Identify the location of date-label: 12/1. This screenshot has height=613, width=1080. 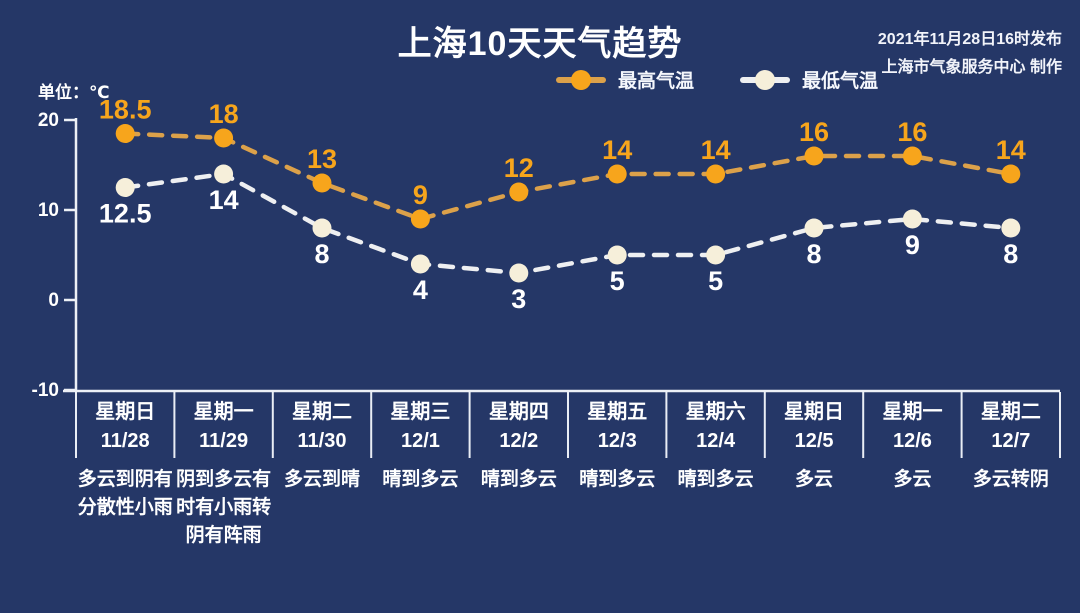
(420, 441).